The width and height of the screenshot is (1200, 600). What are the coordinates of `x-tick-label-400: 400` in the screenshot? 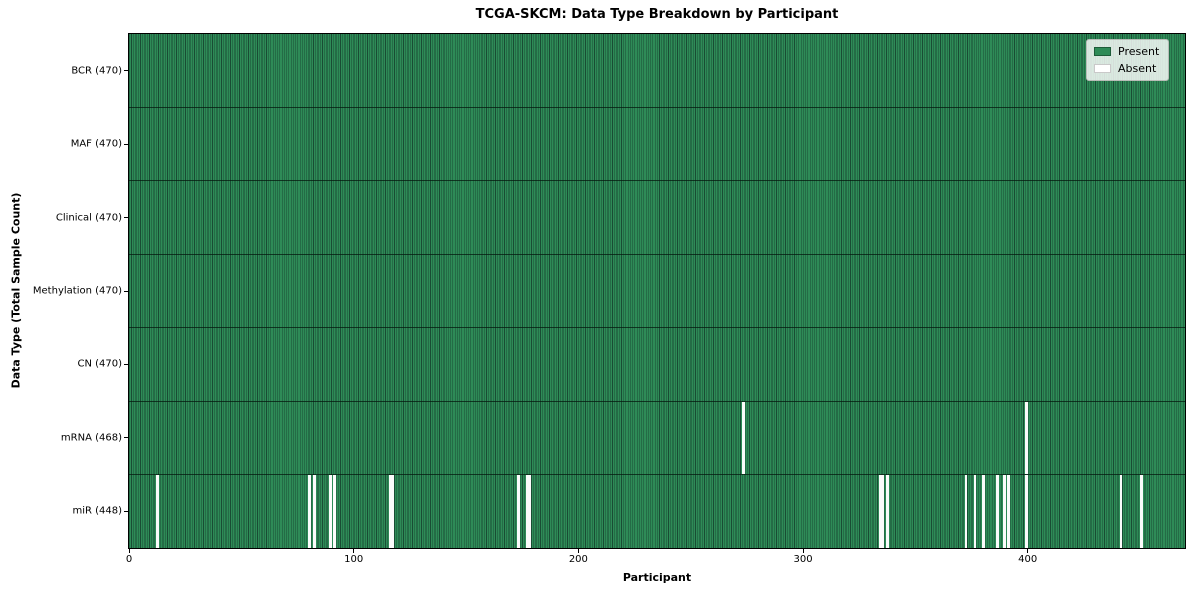 It's located at (1028, 559).